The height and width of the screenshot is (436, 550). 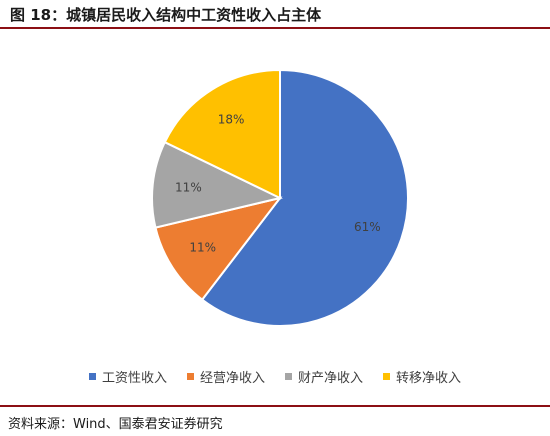 I want to click on source-bar: 资料来源：Wind、国泰君安证券研究, so click(x=275, y=420).